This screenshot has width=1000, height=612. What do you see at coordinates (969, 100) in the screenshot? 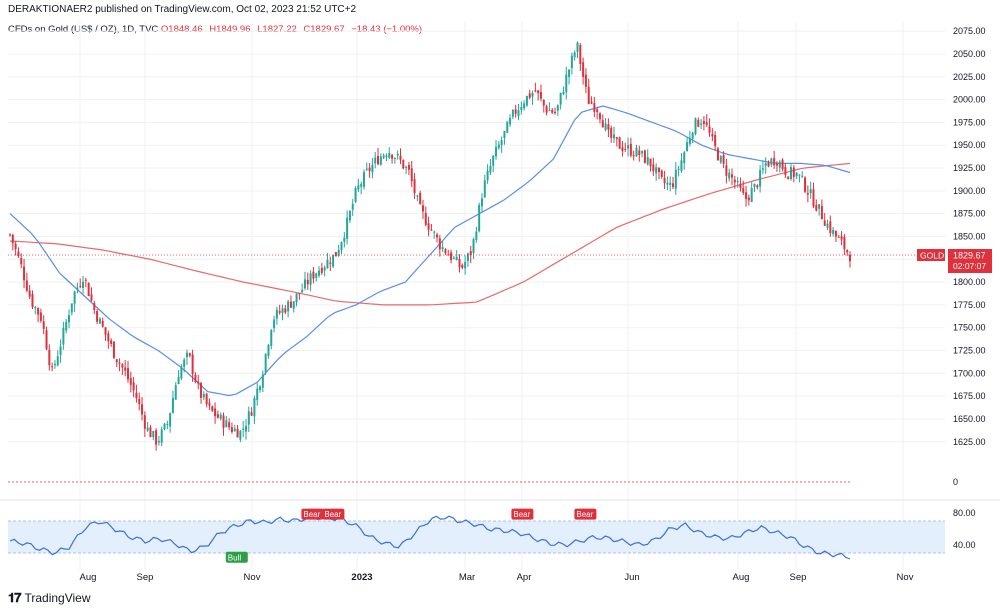
I see `price-tick-label: 2000.00` at bounding box center [969, 100].